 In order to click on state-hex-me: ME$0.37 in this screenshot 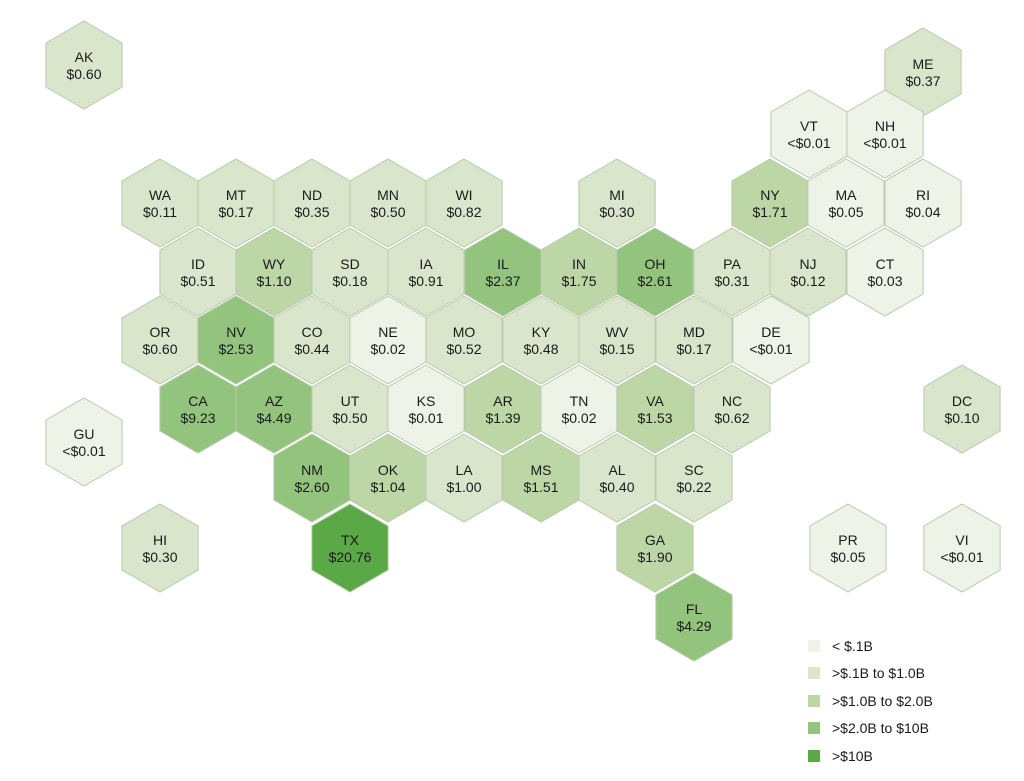, I will do `click(923, 72)`.